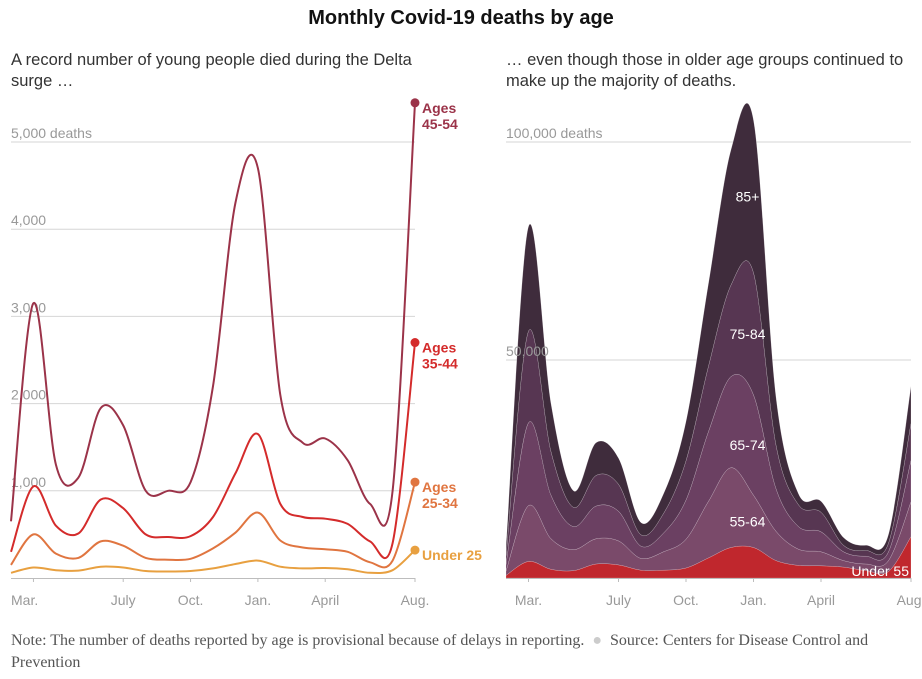  Describe the element at coordinates (821, 600) in the screenshot. I see `x-tick-label-right-april: April` at that location.